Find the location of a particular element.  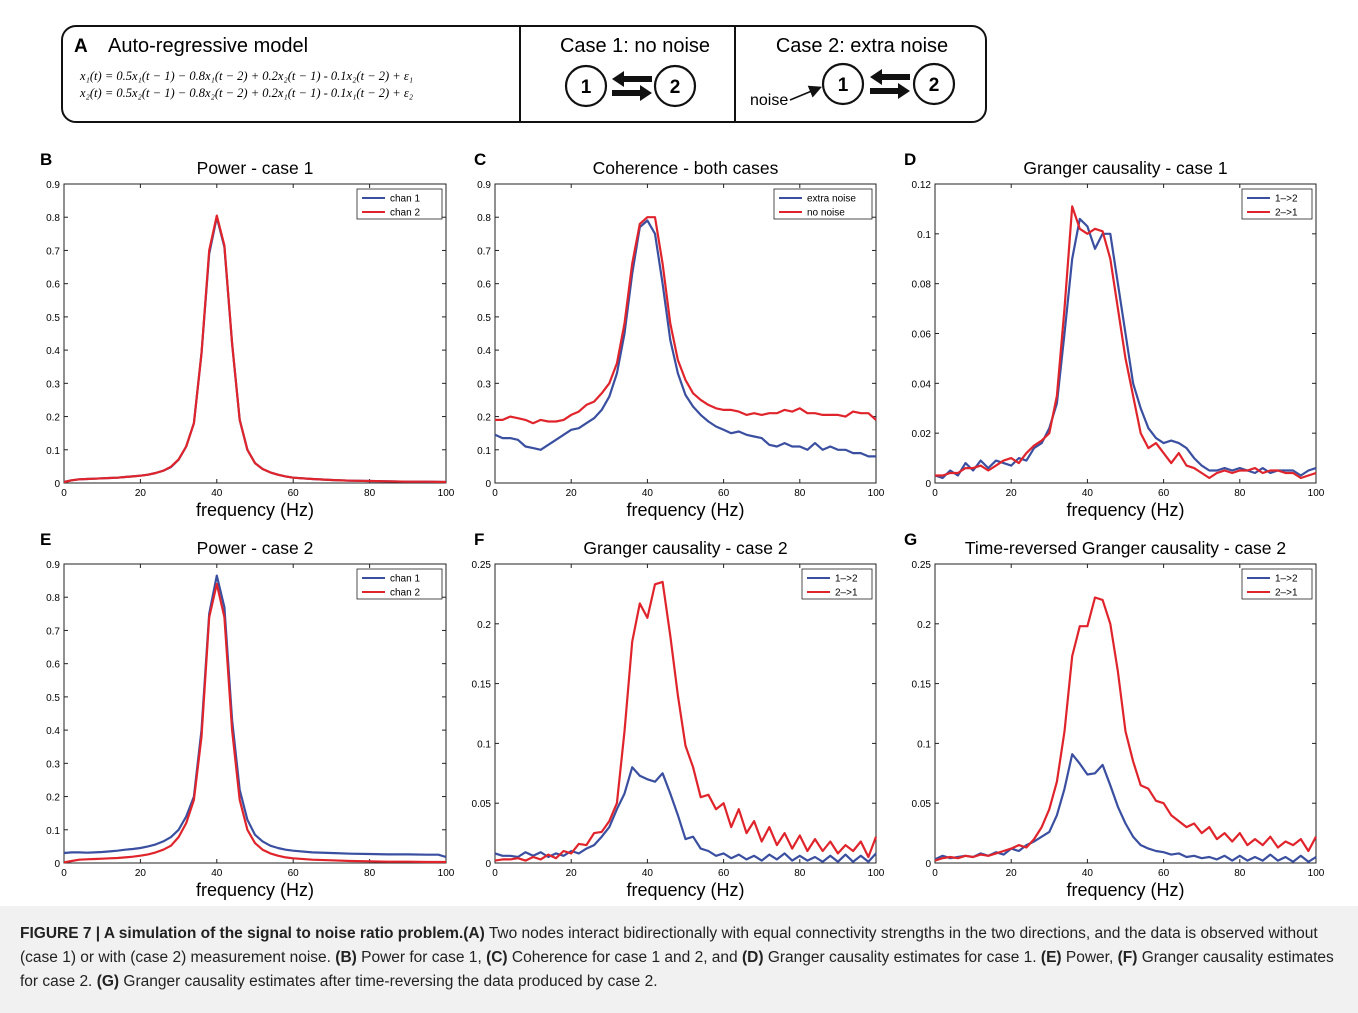

panel-a-frame is located at coordinates (524, 74).